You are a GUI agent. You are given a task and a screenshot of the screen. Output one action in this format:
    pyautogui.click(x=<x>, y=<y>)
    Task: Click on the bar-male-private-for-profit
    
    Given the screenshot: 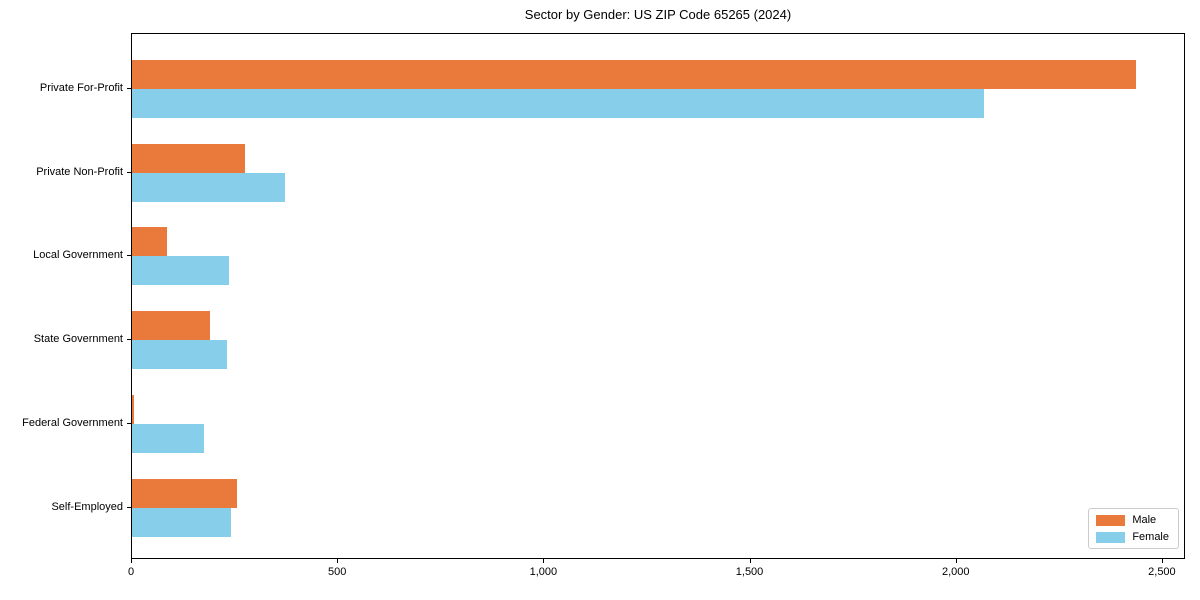 What is the action you would take?
    pyautogui.click(x=634, y=74)
    